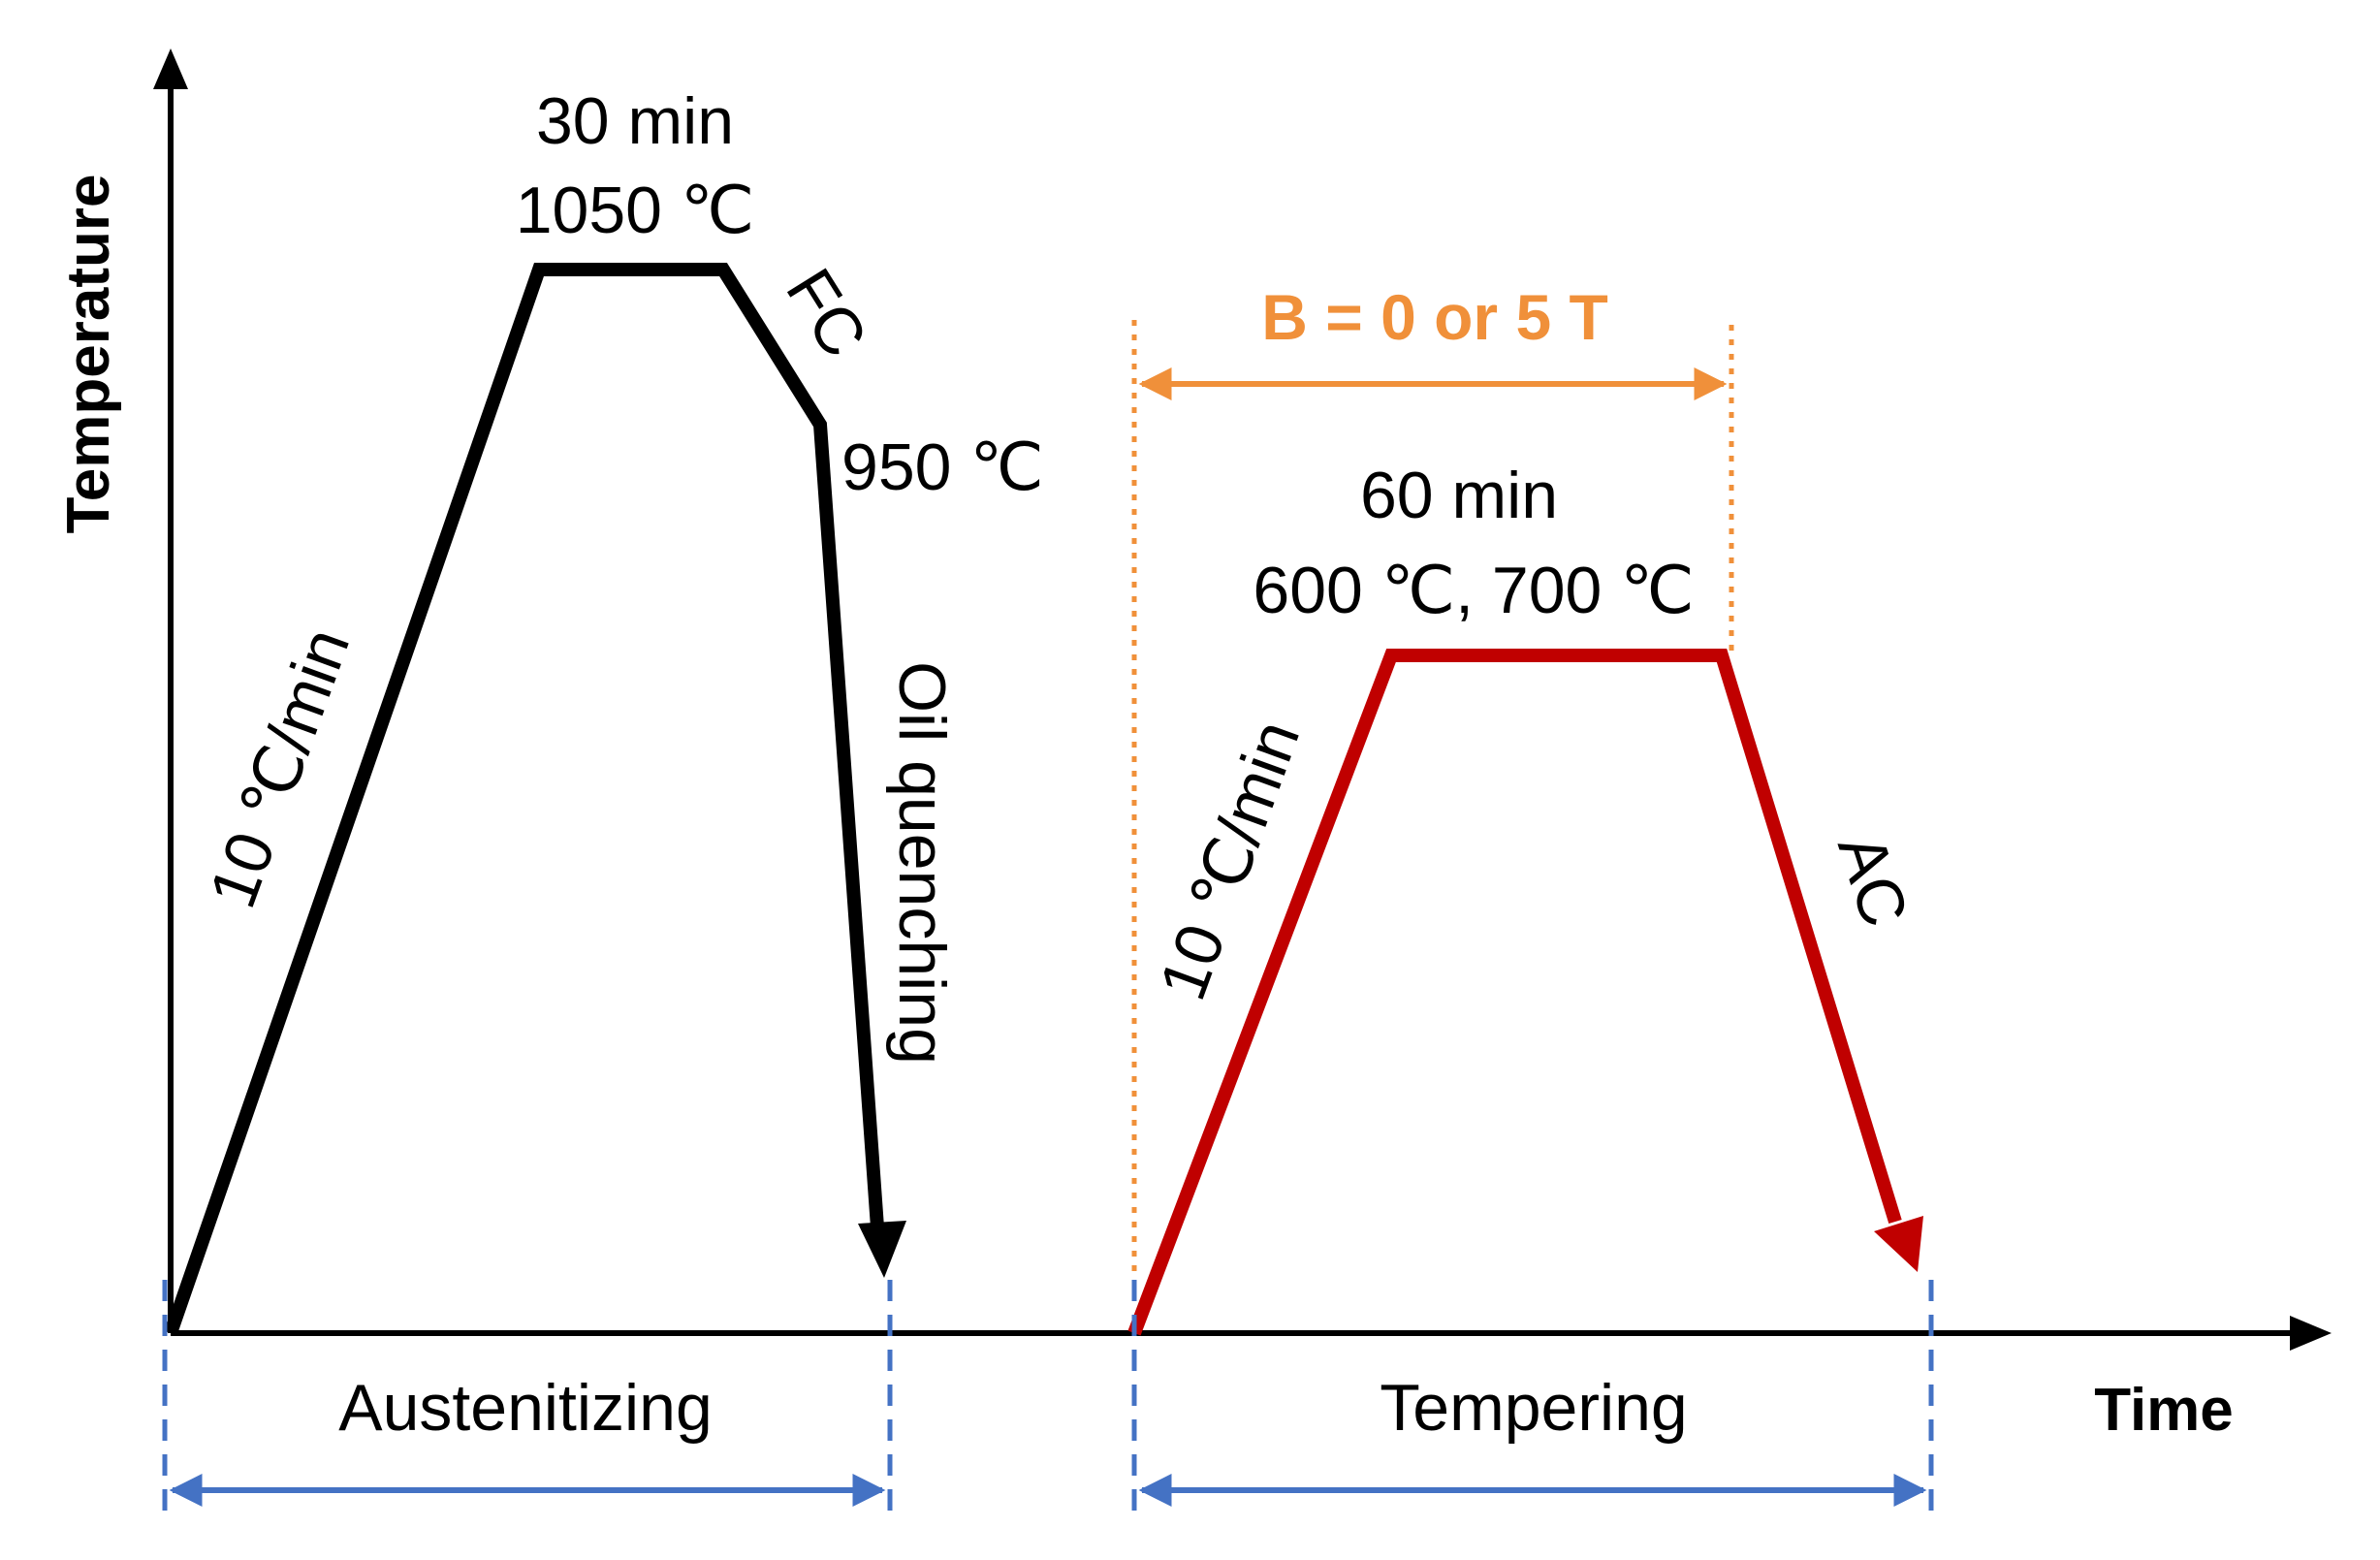  What do you see at coordinates (1048, 1401) in the screenshot?
I see `stage-markers` at bounding box center [1048, 1401].